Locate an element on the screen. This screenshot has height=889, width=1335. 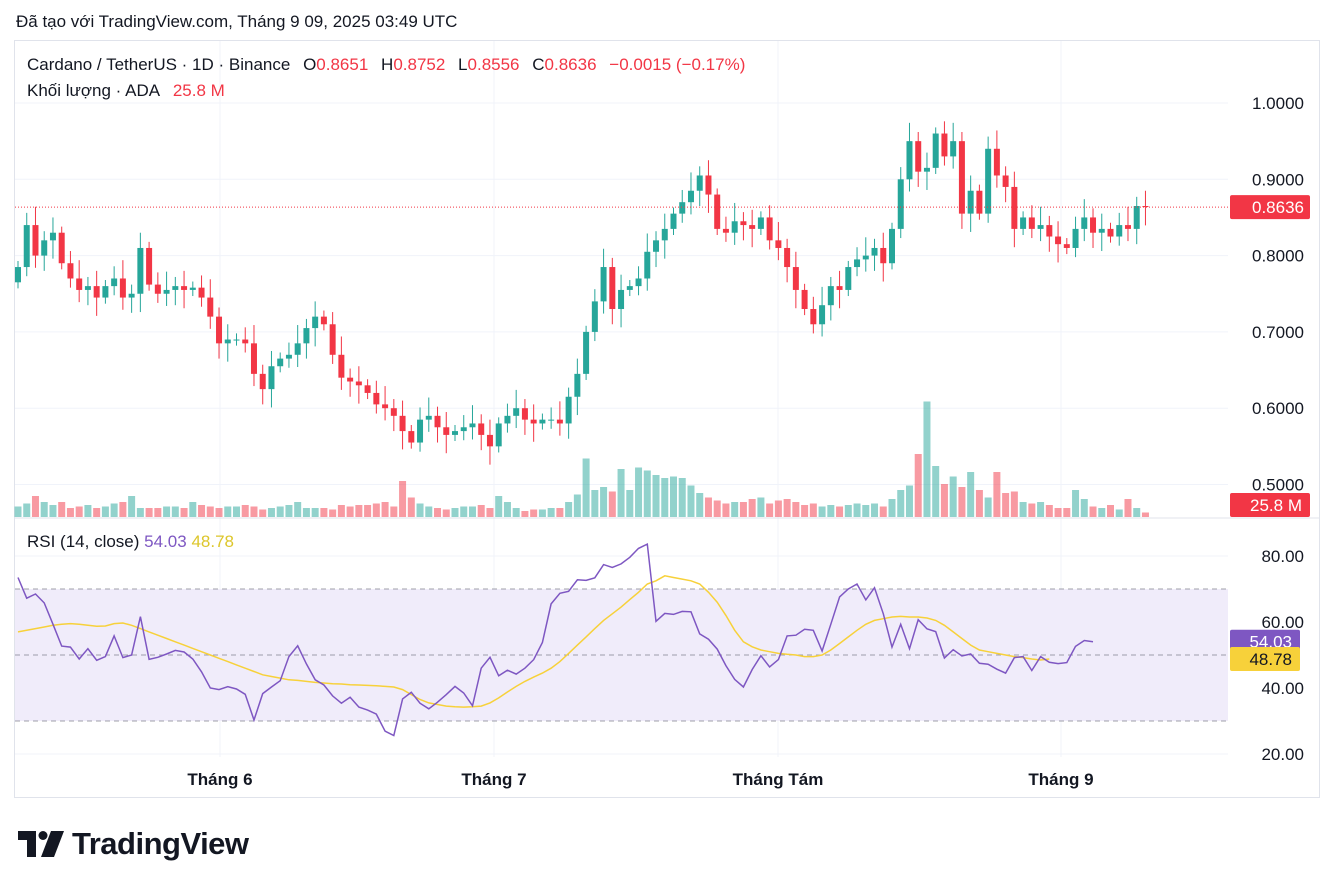
tradingview-brand: TradingView is located at coordinates (160, 843).